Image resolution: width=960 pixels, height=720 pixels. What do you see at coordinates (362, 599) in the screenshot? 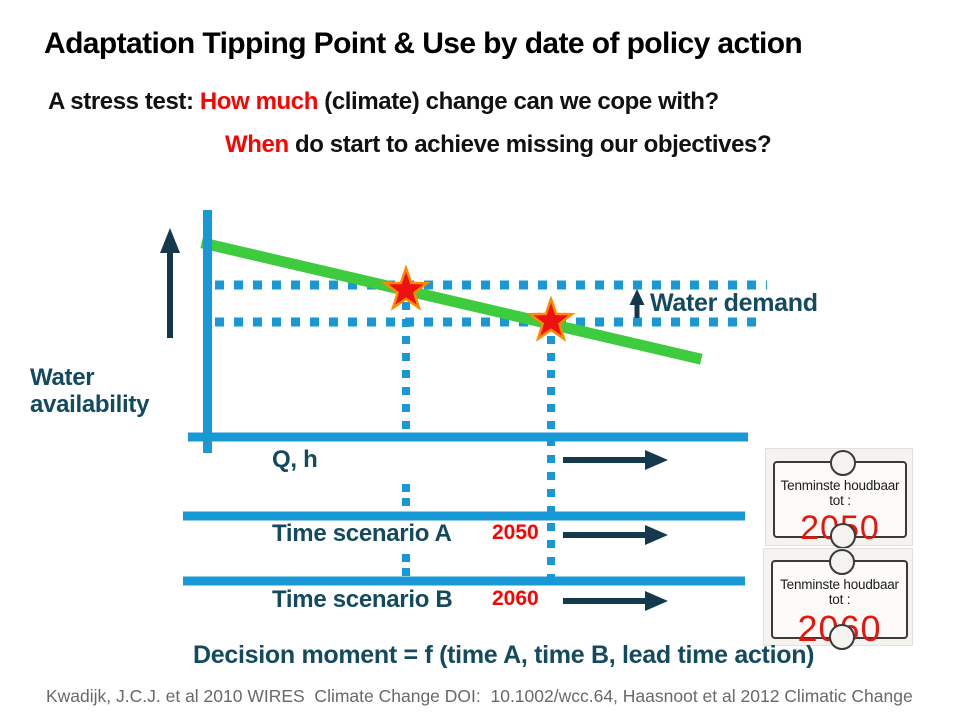
I see `time-scenario-b-label: Time scenario B` at bounding box center [362, 599].